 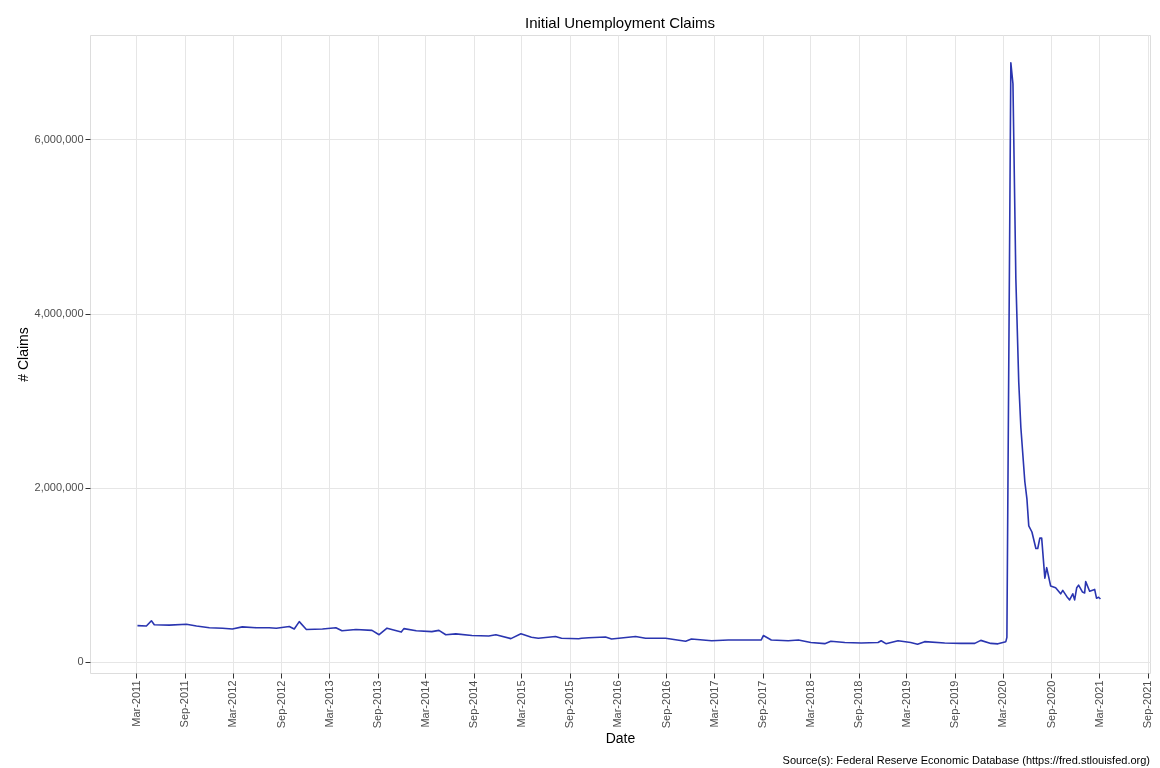 What do you see at coordinates (569, 704) in the screenshot?
I see `x-tick-label: Sep-2015` at bounding box center [569, 704].